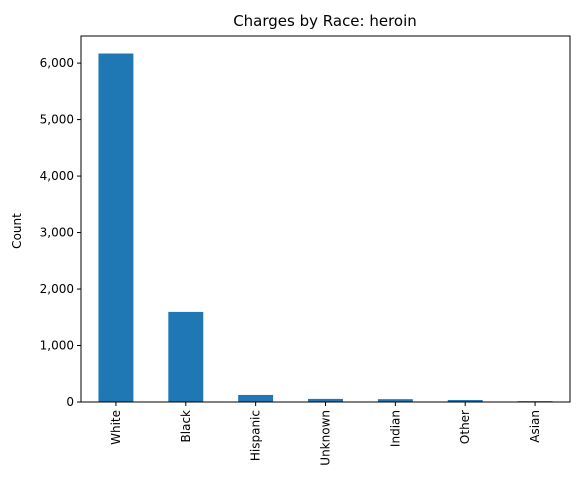 The height and width of the screenshot is (486, 584). What do you see at coordinates (70, 402) in the screenshot?
I see `y-tick-label: 0` at bounding box center [70, 402].